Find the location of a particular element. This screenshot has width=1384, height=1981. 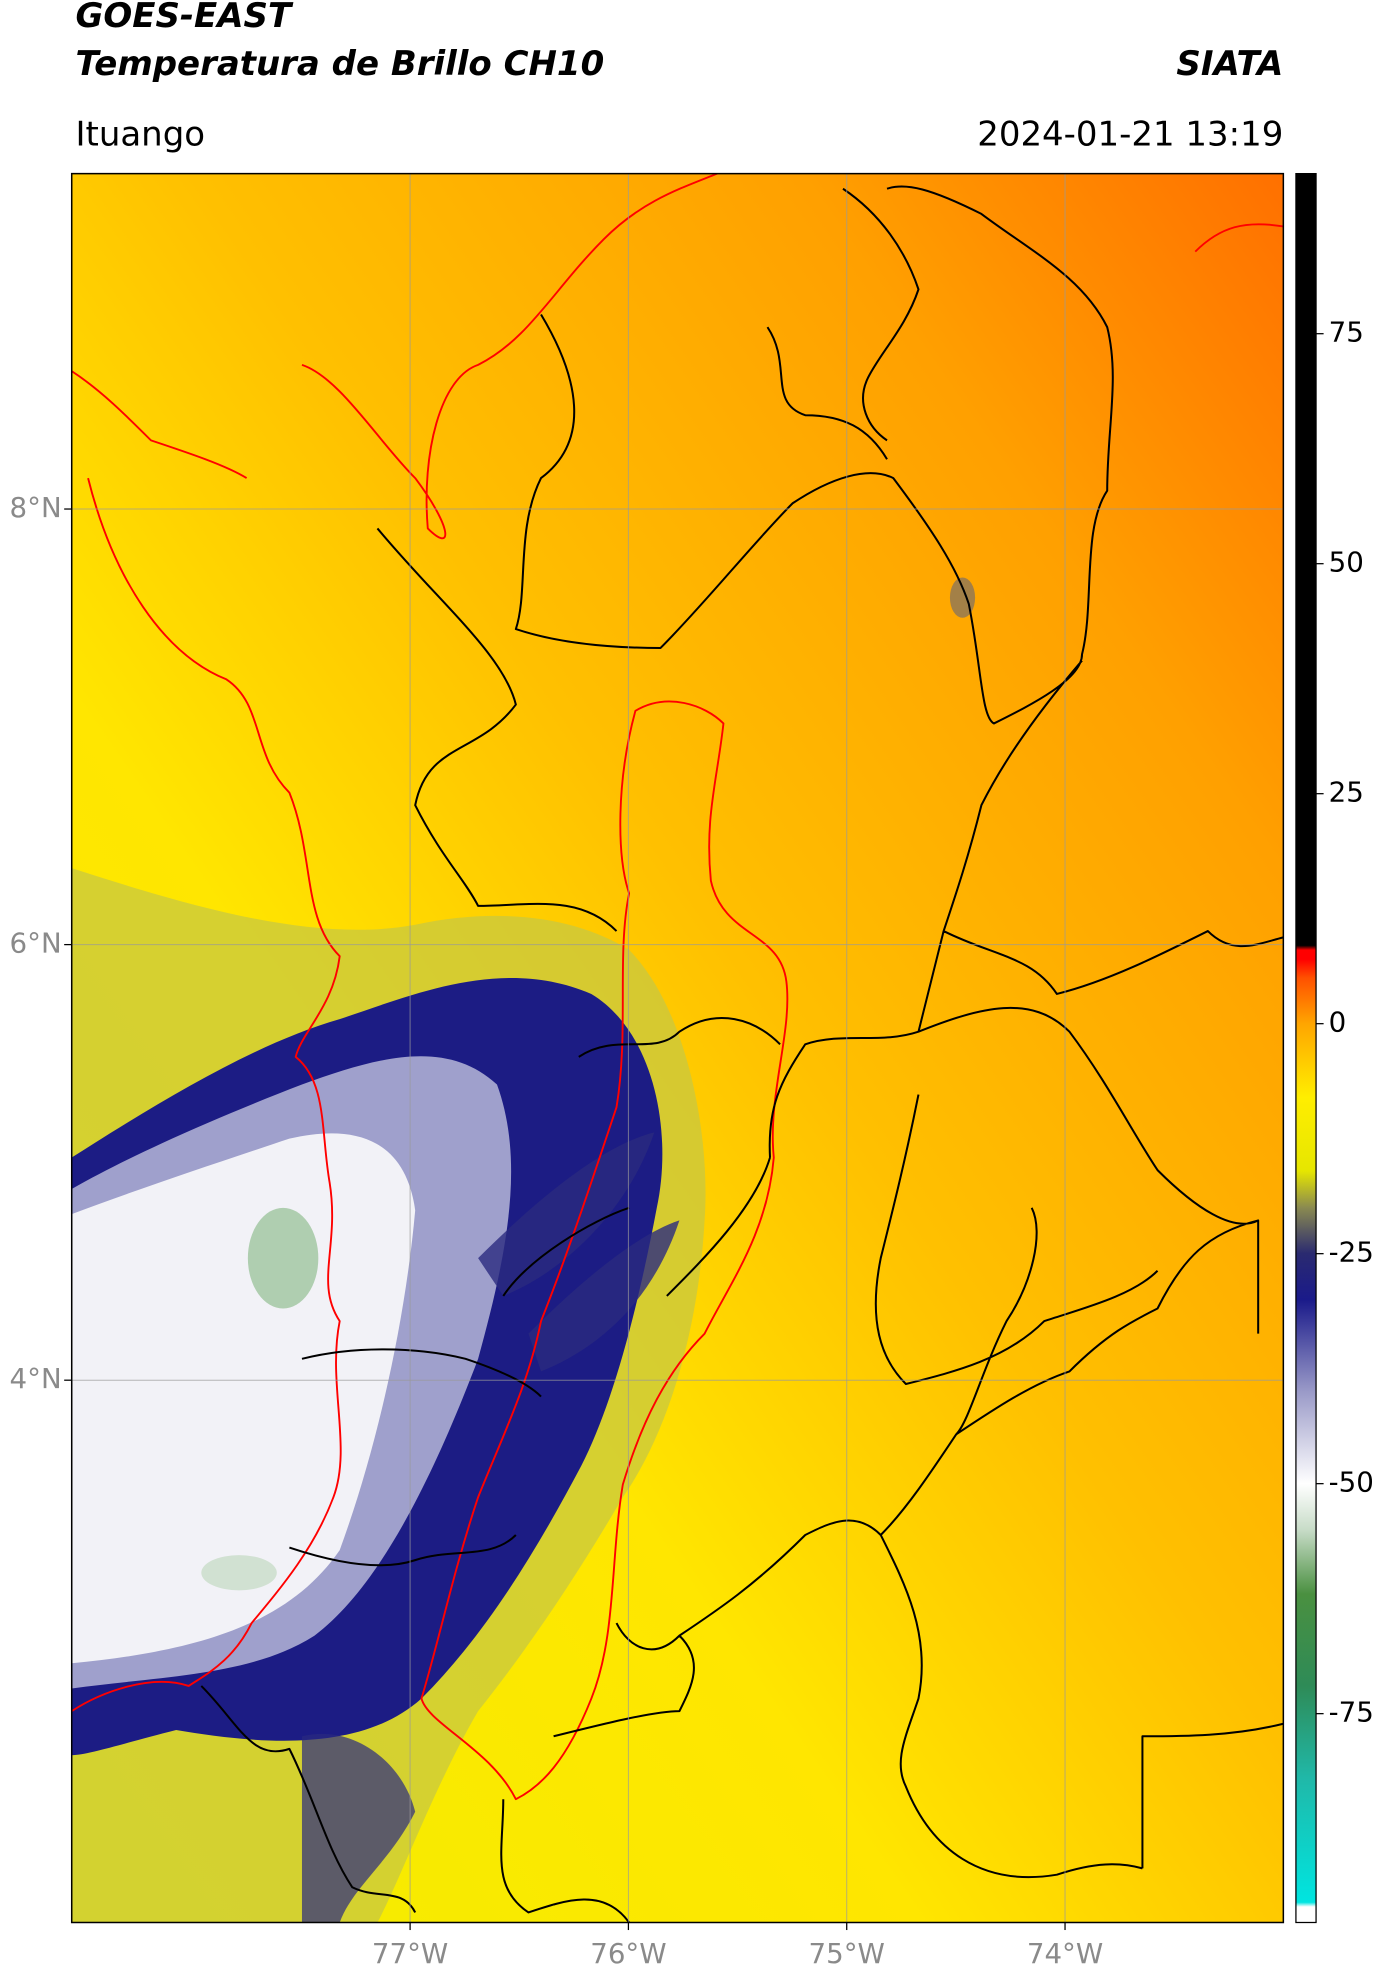

colorbar-tick-label: -25 is located at coordinates (1351, 1252).